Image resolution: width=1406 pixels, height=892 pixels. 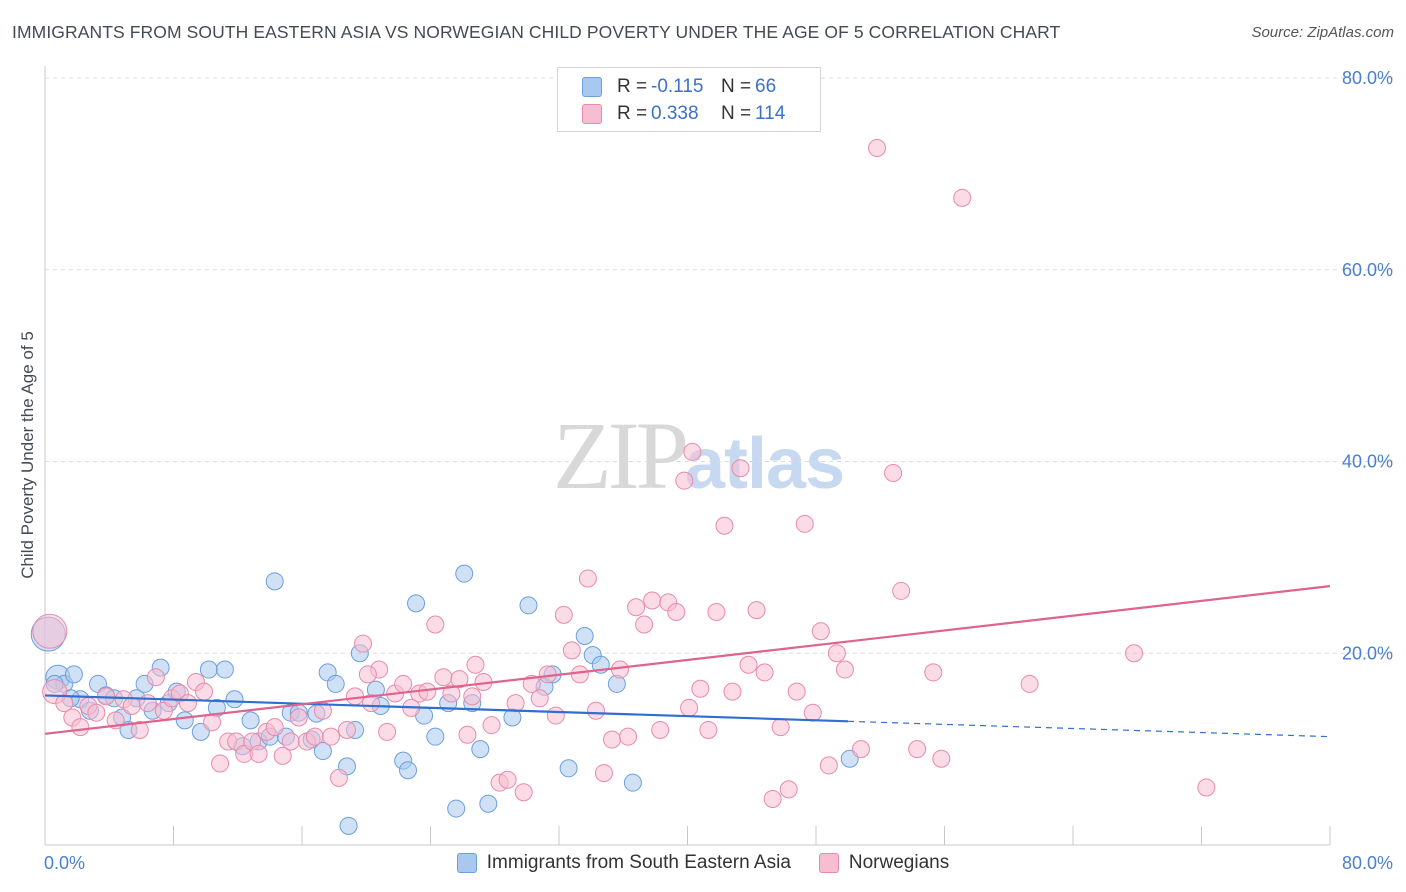 What do you see at coordinates (621, 455) in the screenshot?
I see `watermark-zip: ZIP` at bounding box center [621, 455].